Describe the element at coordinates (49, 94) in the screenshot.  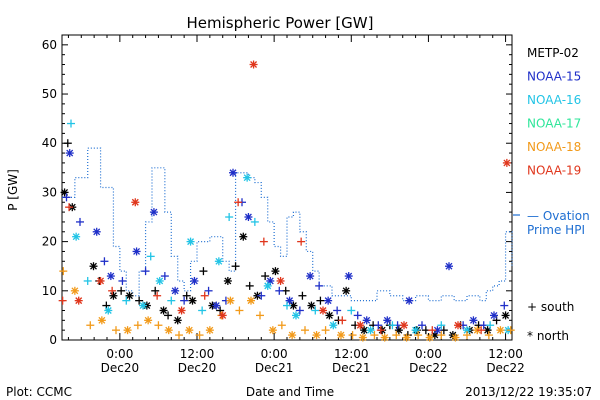
I see `y-tick-label: 50` at that location.